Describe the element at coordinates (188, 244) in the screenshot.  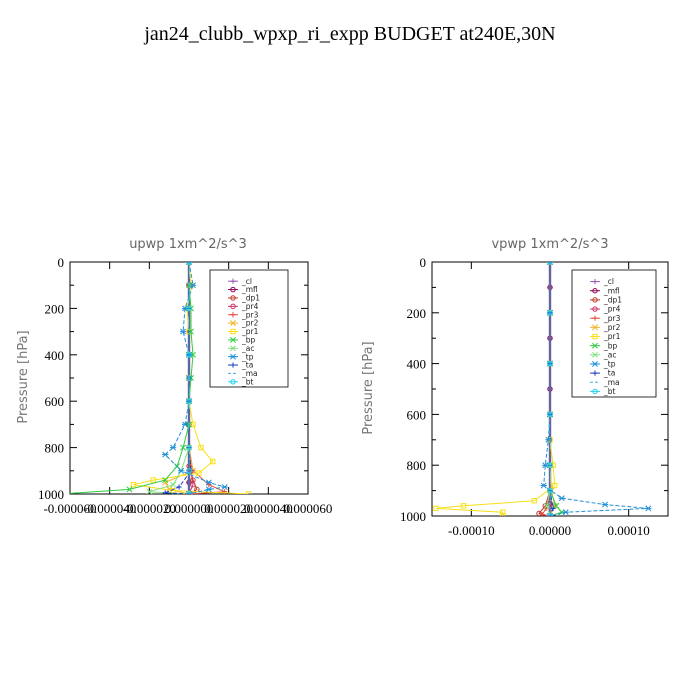
I see `panel-title: upwp 1xm^2/s^3` at that location.